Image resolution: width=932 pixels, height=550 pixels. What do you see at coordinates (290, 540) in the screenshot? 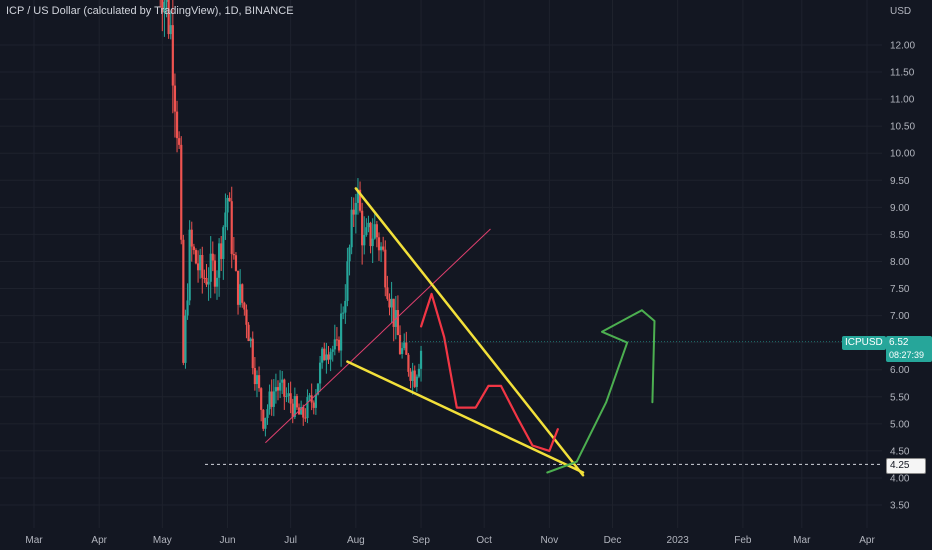
I see `time-tick-label: Jul` at bounding box center [290, 540].